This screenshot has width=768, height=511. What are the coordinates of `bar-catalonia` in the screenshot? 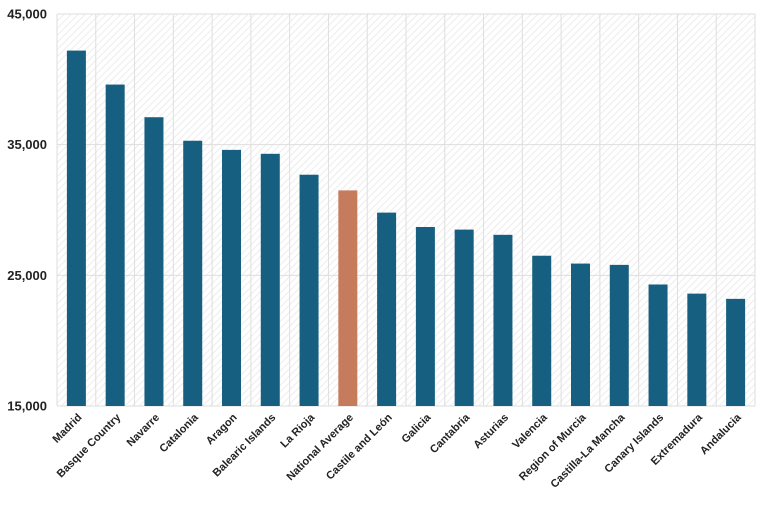 It's located at (193, 273).